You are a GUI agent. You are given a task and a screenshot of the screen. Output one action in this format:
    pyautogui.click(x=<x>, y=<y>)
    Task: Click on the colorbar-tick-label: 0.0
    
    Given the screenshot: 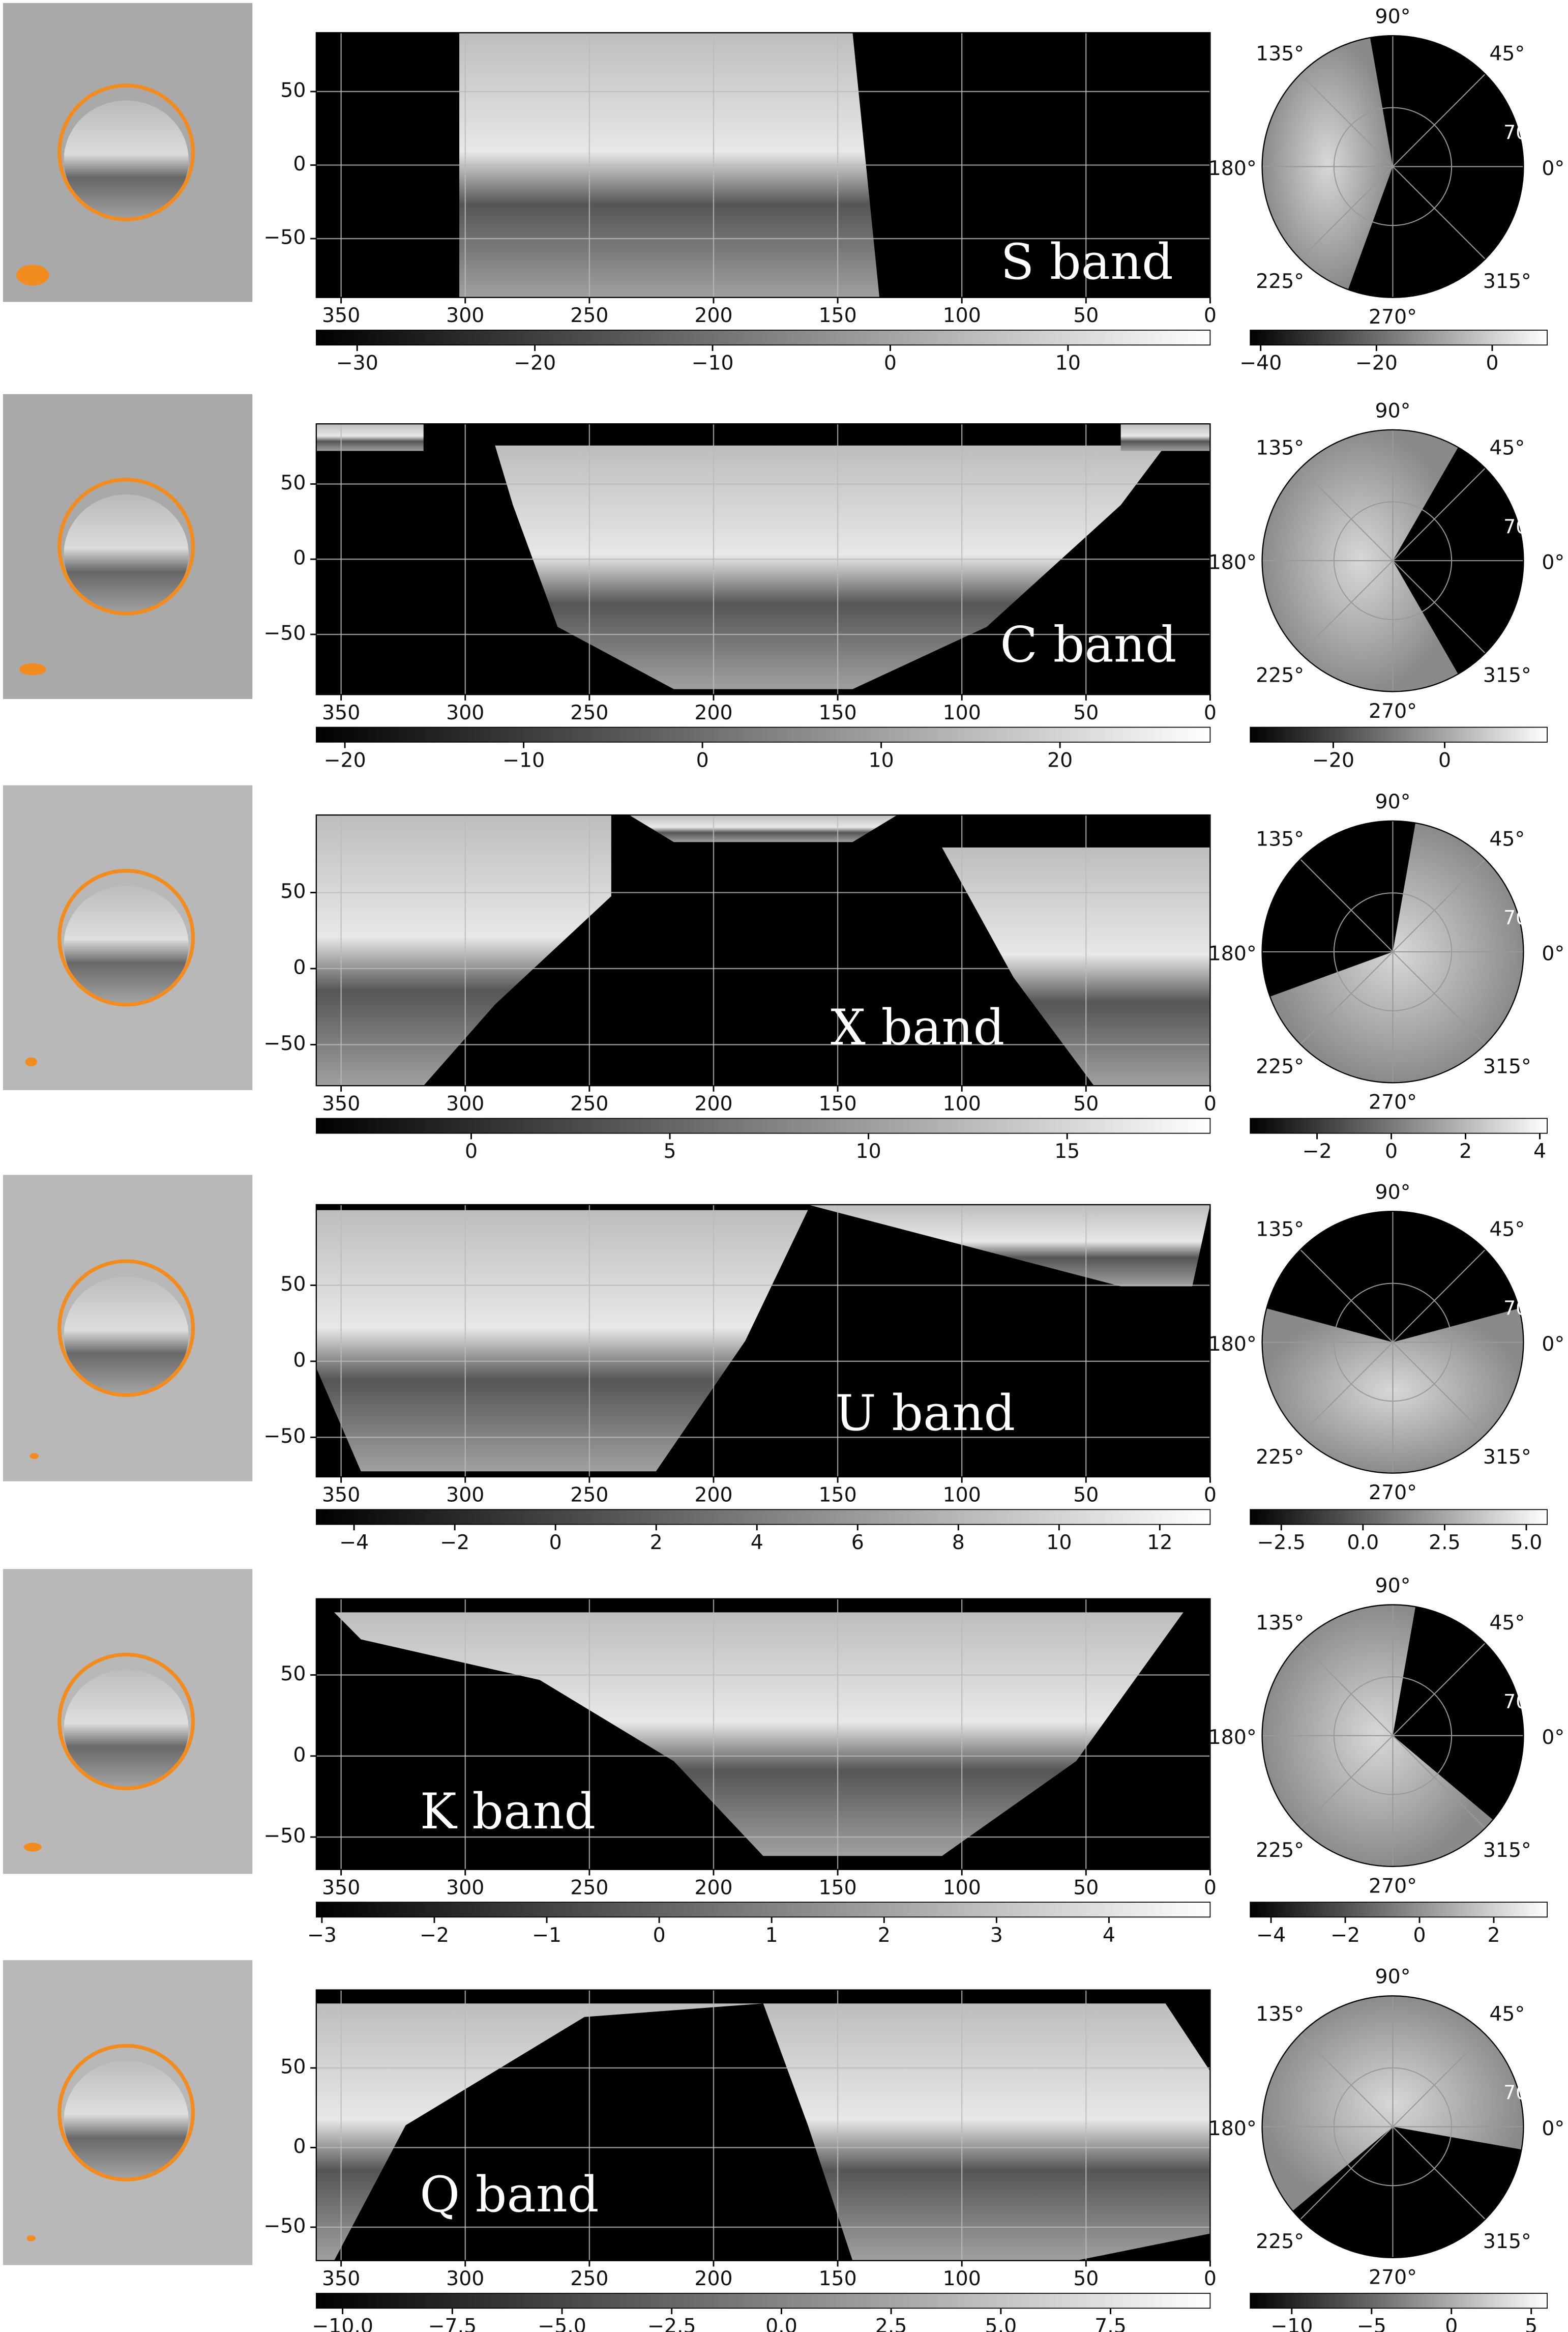 What is the action you would take?
    pyautogui.click(x=781, y=2323)
    